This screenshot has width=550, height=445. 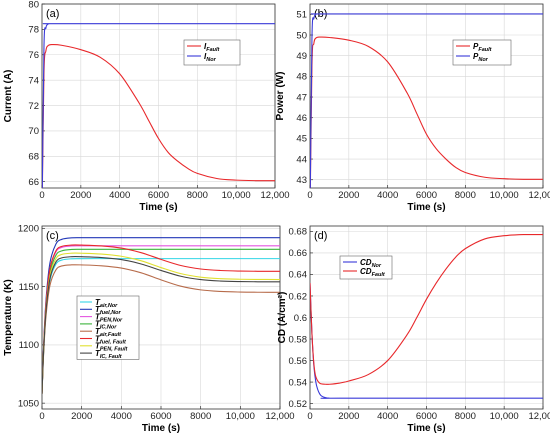 I want to click on legend-entry: TIC, Fault, so click(x=109, y=354).